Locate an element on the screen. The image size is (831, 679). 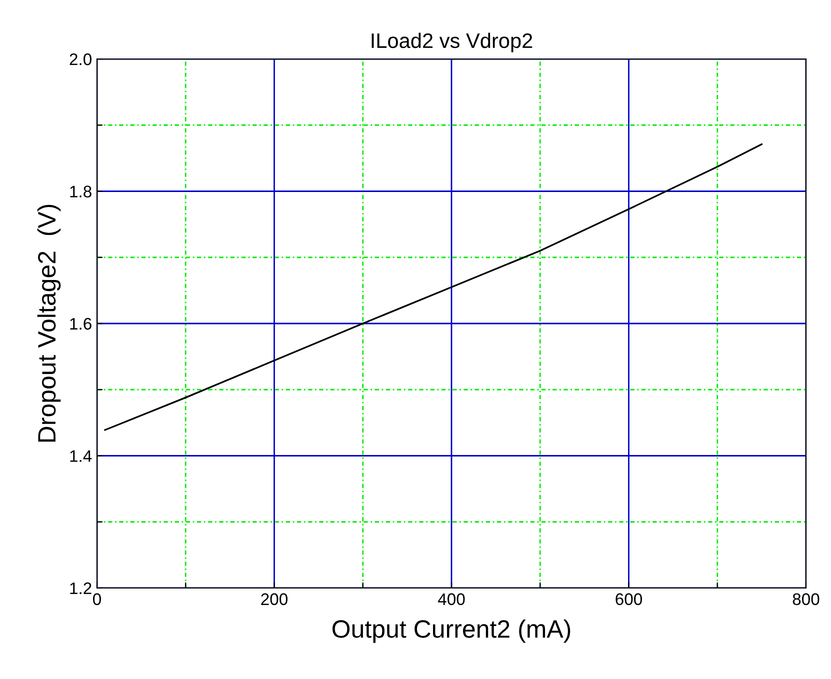
y-tick-label: 1.2 is located at coordinates (81, 588).